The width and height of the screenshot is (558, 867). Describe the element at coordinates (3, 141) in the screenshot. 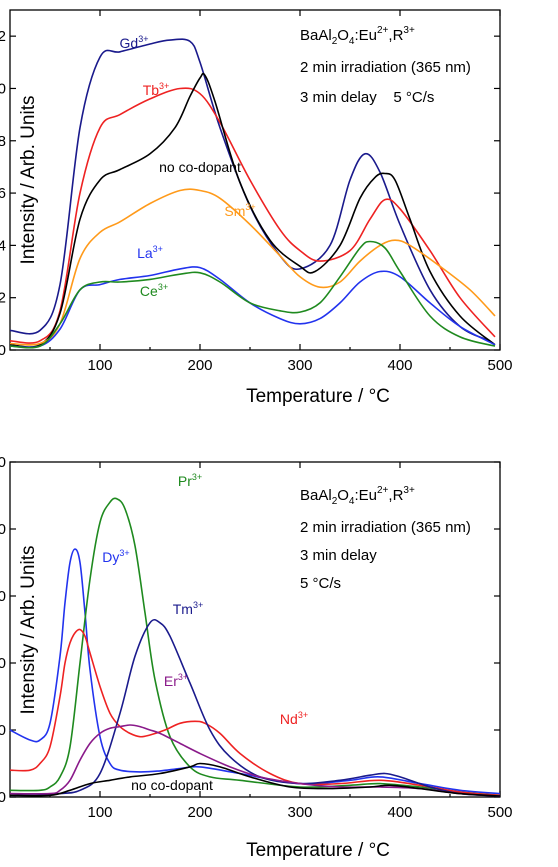

I see `top-ytick-label-8: 8` at that location.